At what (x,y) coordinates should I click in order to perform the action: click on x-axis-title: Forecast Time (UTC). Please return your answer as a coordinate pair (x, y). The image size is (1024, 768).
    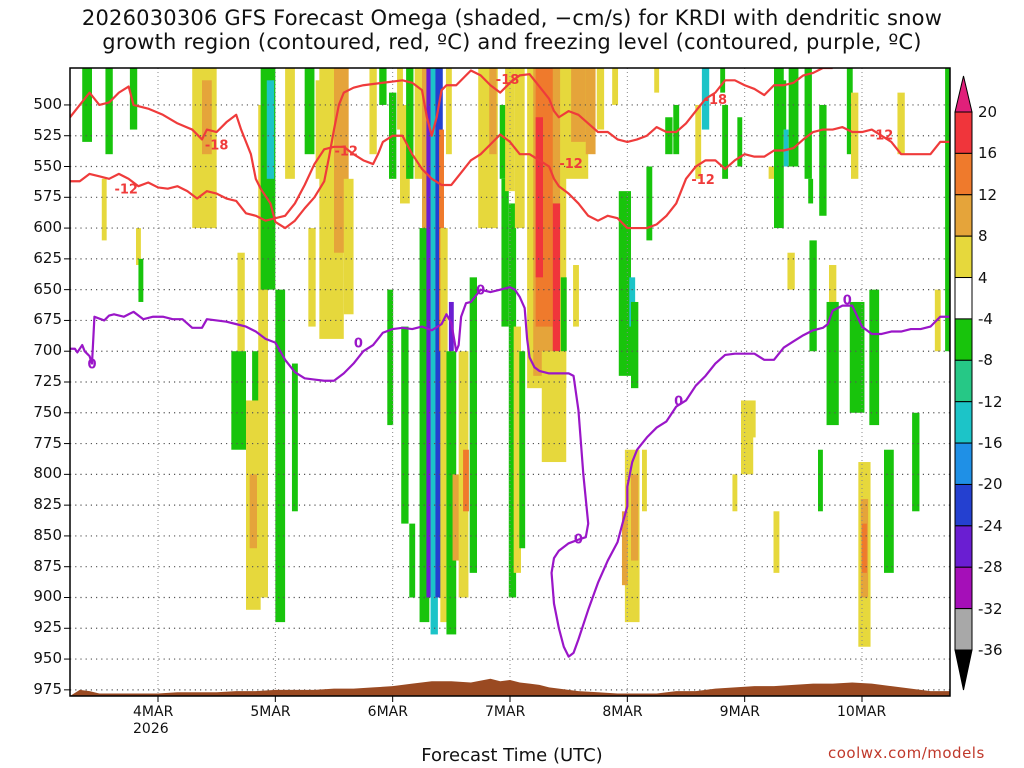
    Looking at the image, I should click on (512, 755).